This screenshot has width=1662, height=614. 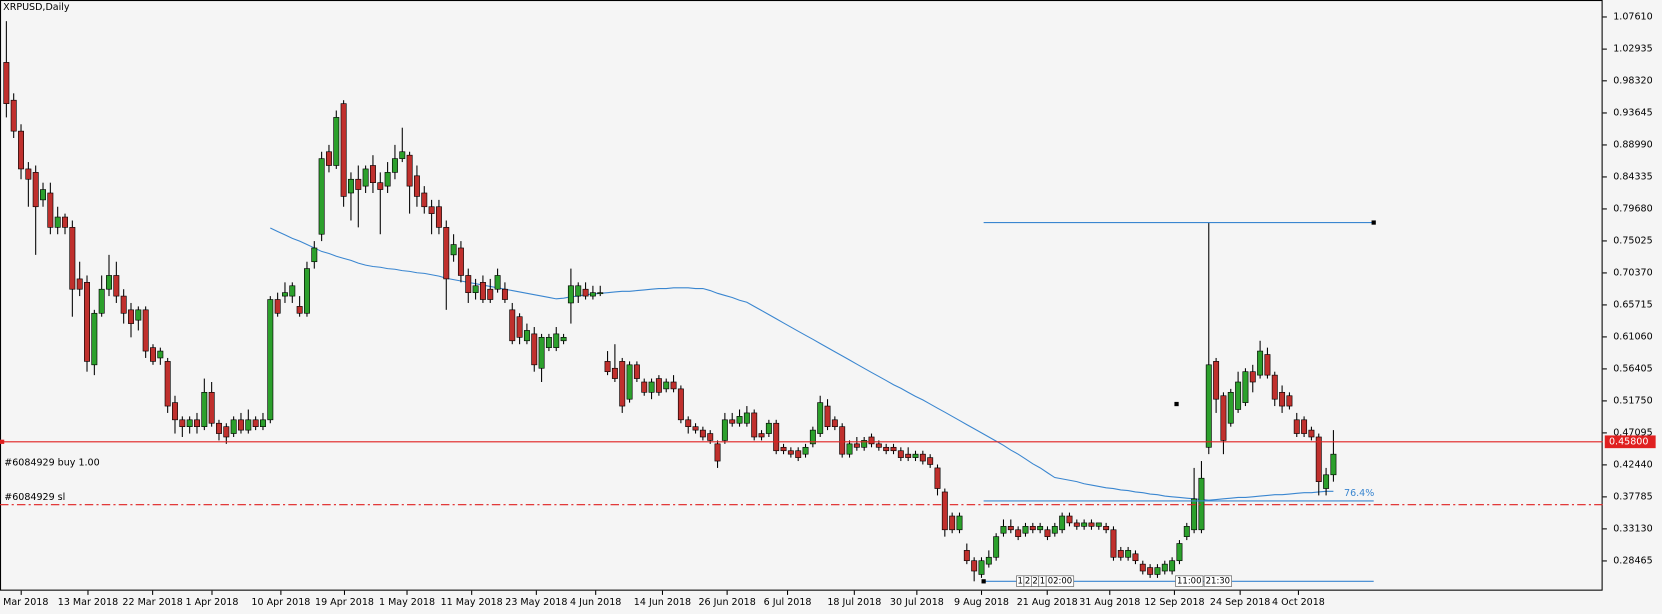 I want to click on price-tag-label: 0.45800, so click(x=1628, y=441).